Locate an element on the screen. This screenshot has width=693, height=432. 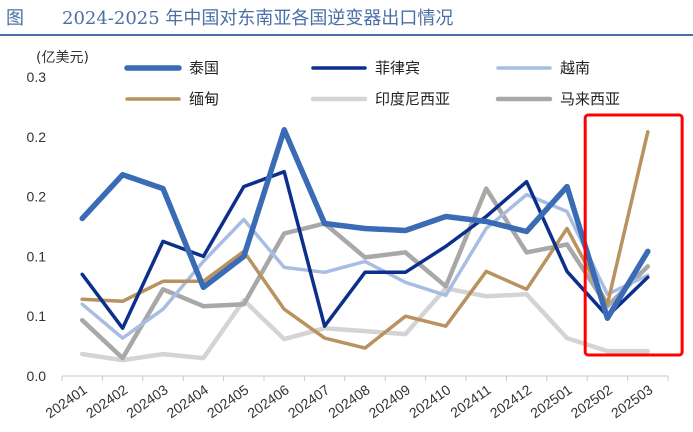
y-unit-label: (亿美元) is located at coordinates (62, 58).